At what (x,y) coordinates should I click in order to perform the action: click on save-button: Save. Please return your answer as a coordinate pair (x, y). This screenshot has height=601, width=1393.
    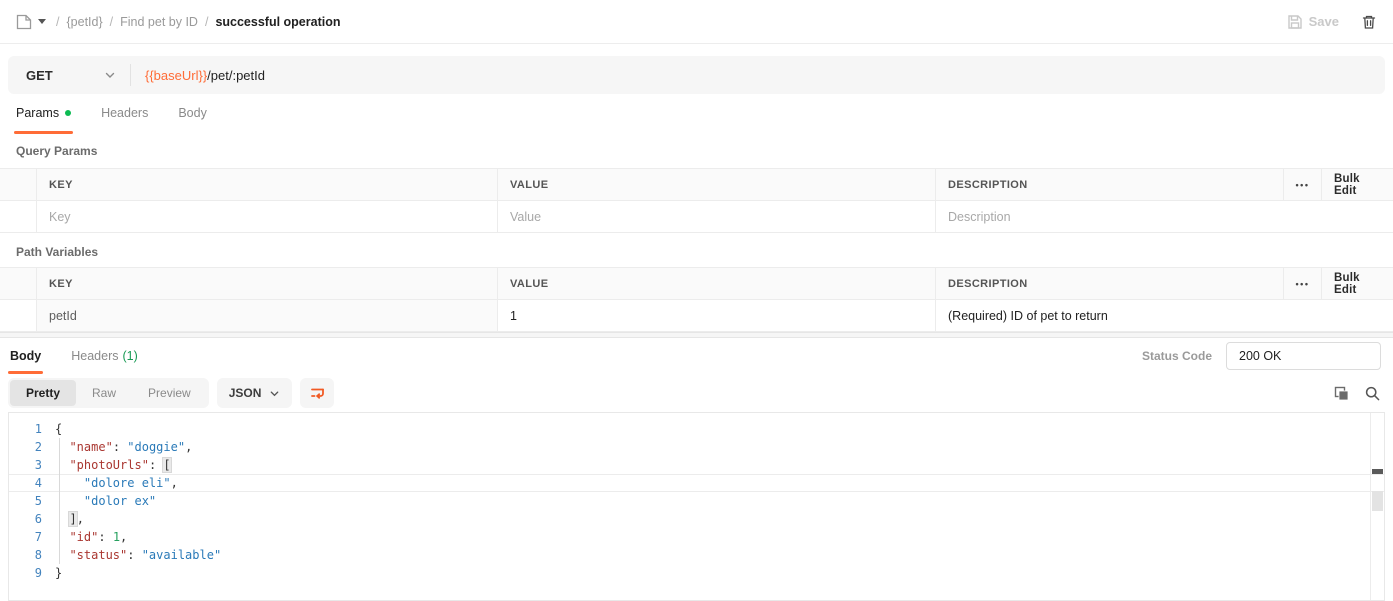
    Looking at the image, I should click on (1313, 22).